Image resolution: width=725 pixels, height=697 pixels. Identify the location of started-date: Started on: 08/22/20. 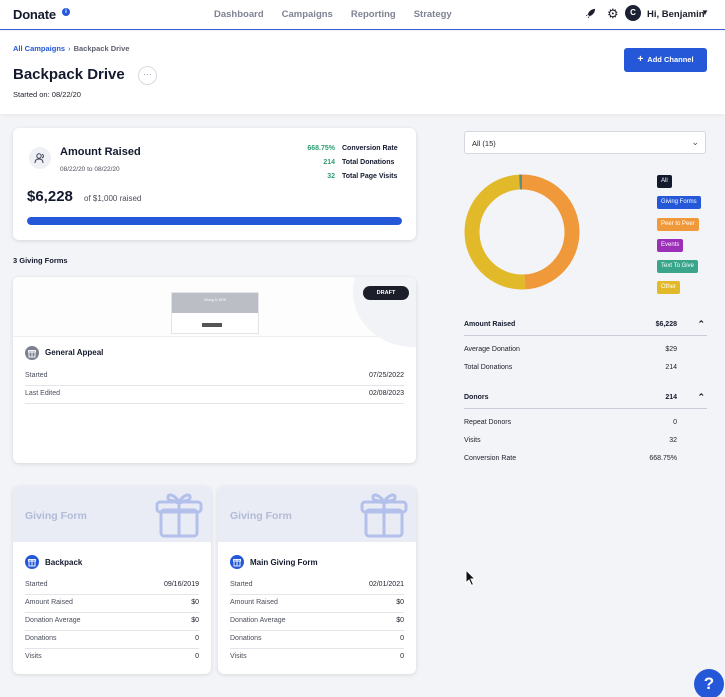
(47, 94).